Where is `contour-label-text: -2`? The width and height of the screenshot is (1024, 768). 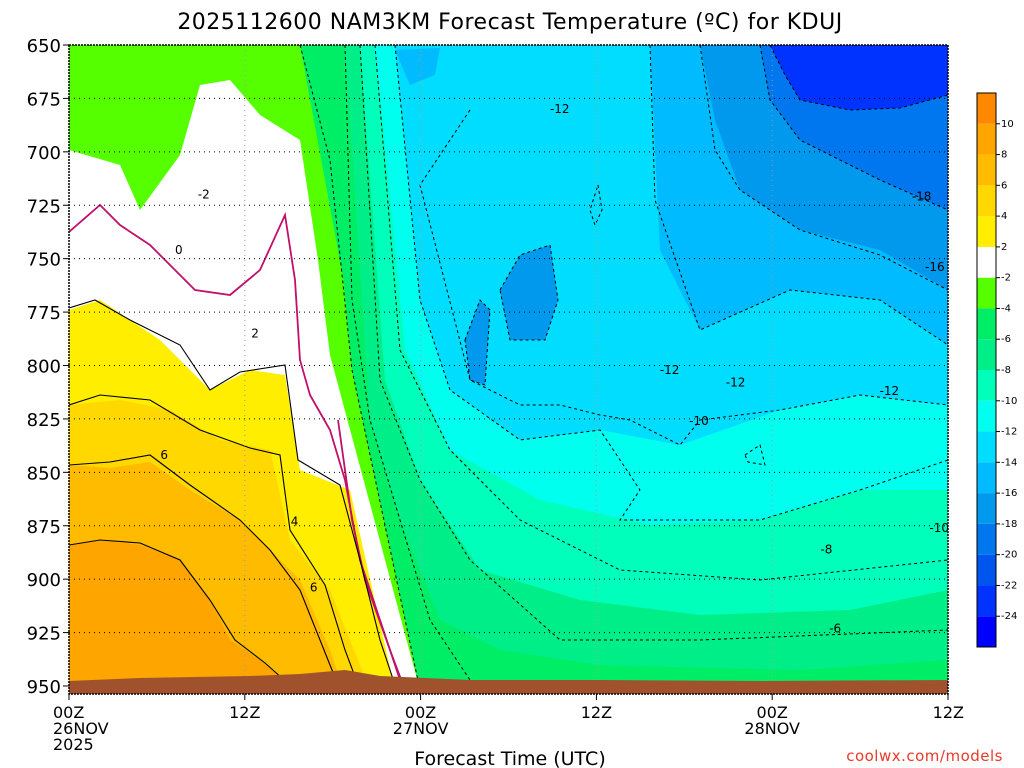 contour-label-text: -2 is located at coordinates (204, 195).